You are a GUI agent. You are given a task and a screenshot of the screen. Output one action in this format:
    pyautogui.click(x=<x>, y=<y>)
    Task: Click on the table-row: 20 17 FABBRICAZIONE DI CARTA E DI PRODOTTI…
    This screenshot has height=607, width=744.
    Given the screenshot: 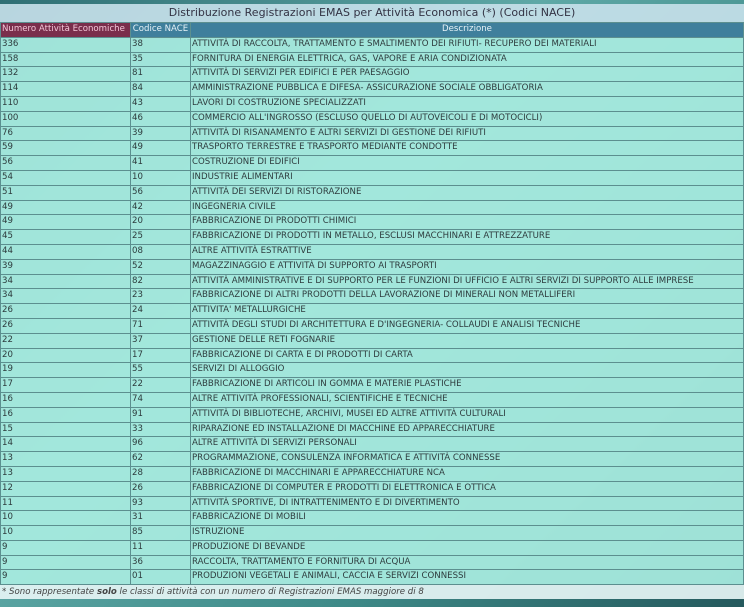 What is the action you would take?
    pyautogui.click(x=372, y=355)
    